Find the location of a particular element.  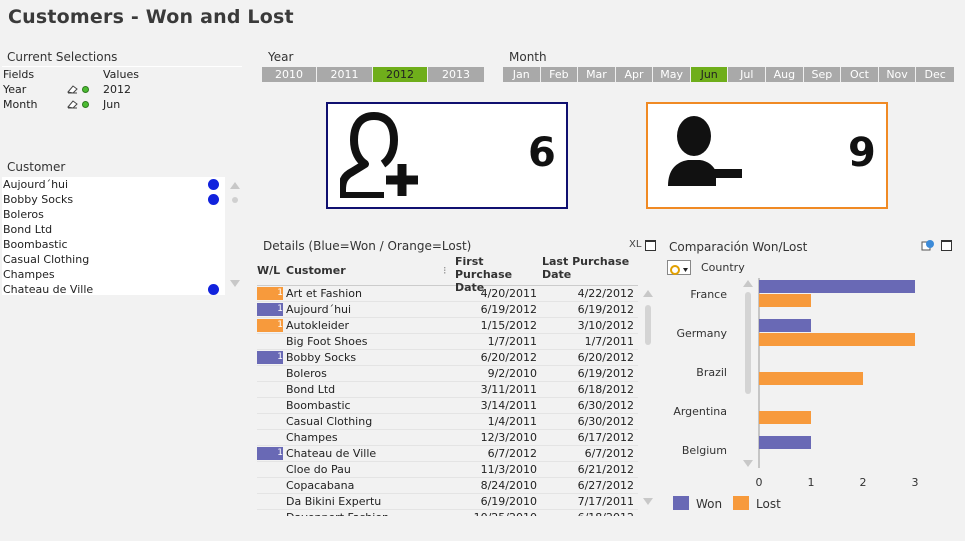

customer-cell: Da Bikini Expertu is located at coordinates (362, 501).